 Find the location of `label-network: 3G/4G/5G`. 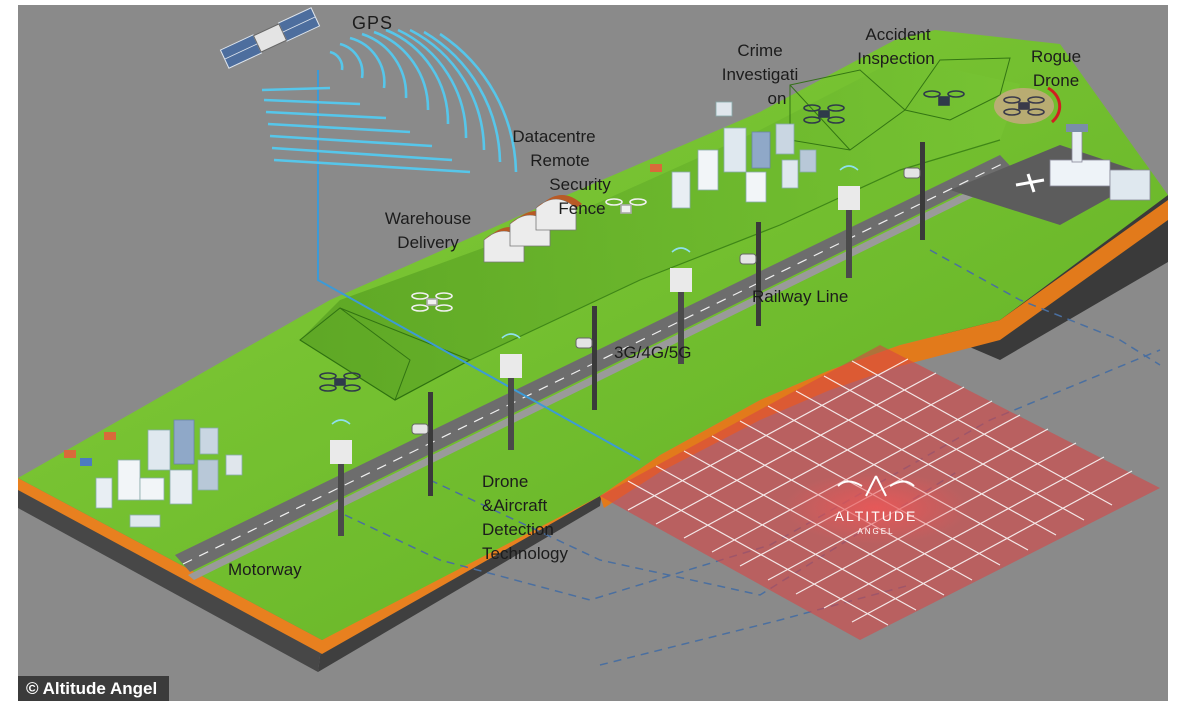

label-network: 3G/4G/5G is located at coordinates (652, 352).